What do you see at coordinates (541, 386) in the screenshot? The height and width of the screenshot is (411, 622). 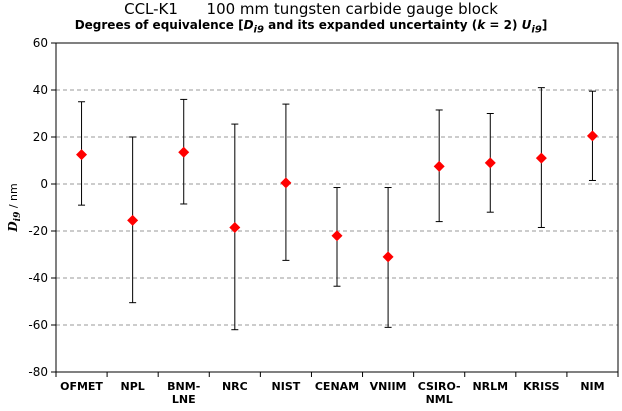 I see `x-category-label: KRISS` at bounding box center [541, 386].